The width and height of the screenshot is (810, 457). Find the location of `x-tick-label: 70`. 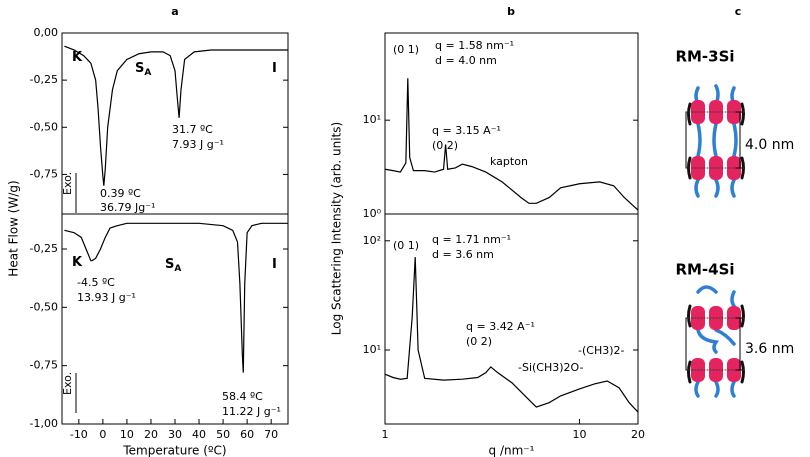

x-tick-label: 70 is located at coordinates (271, 434).